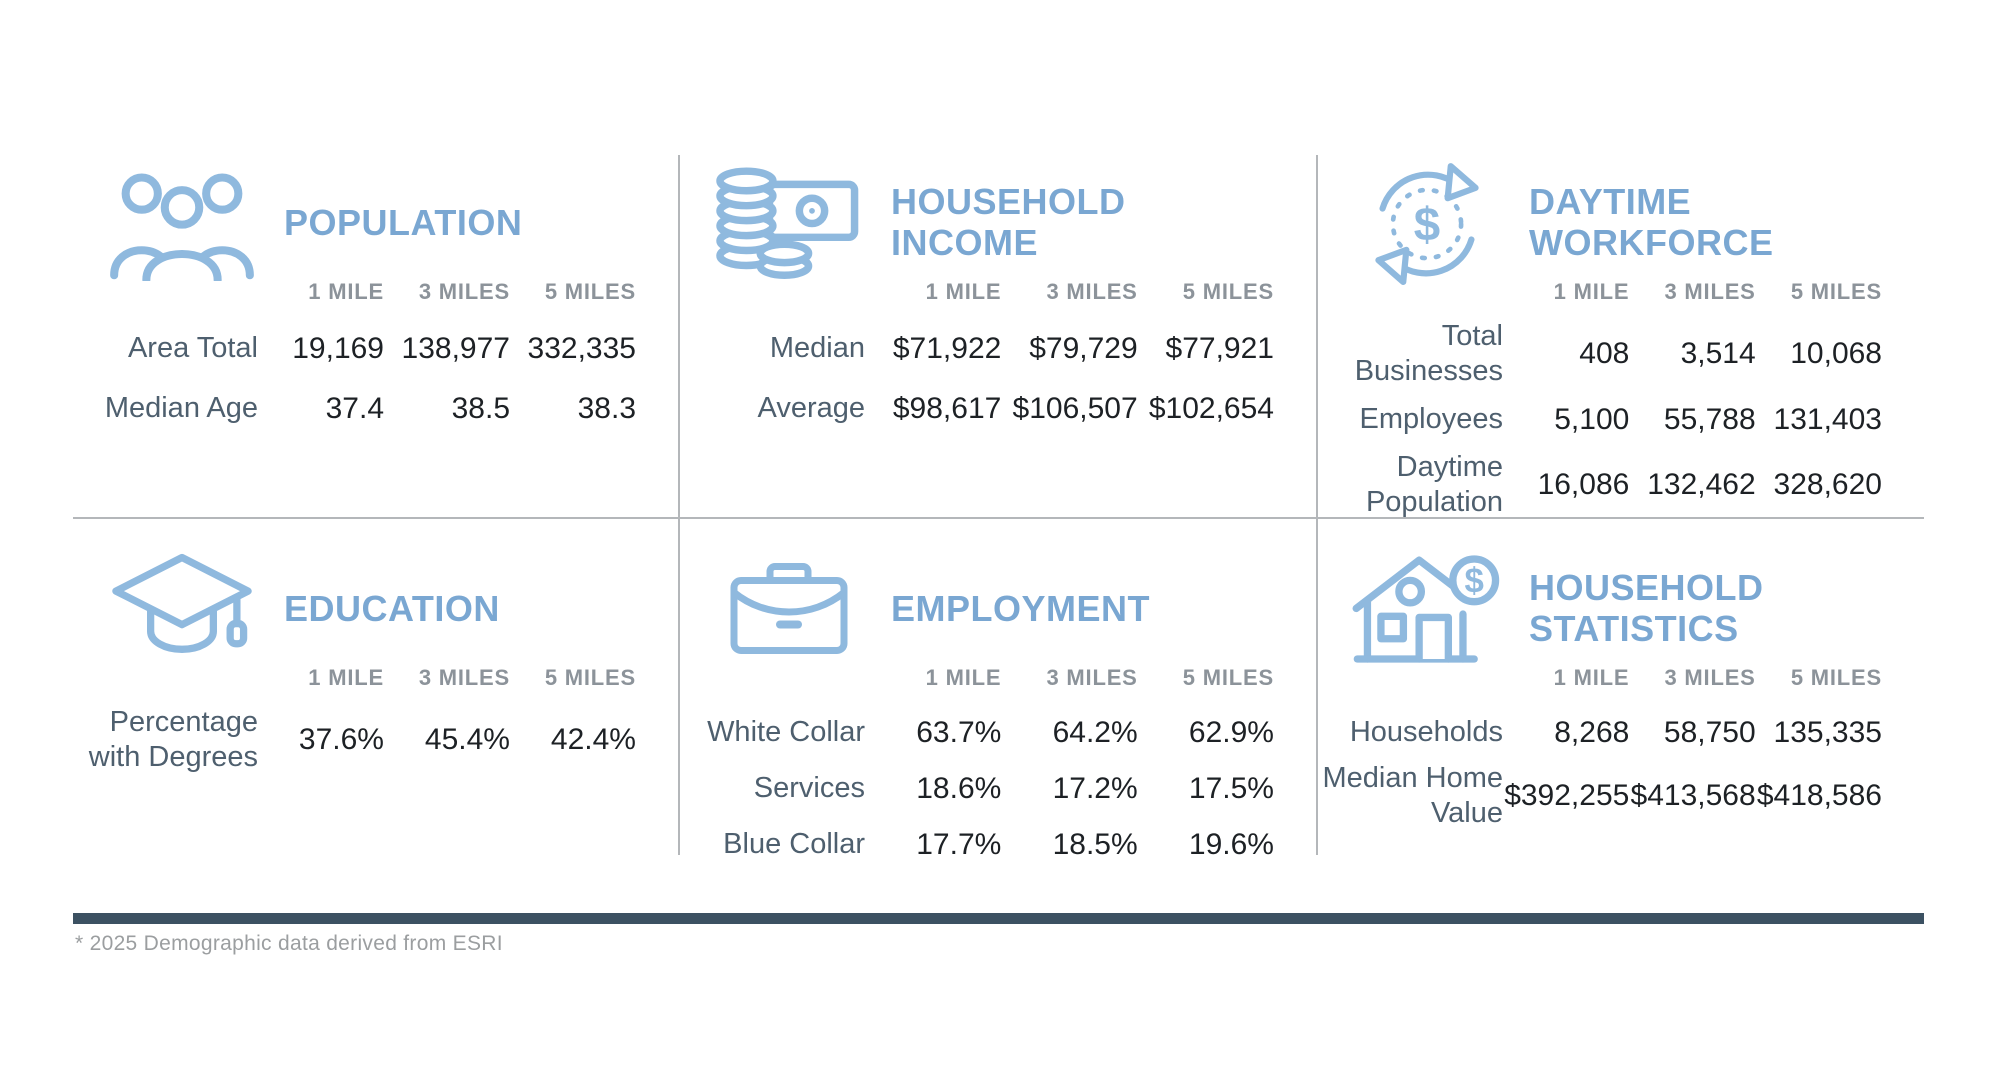  I want to click on house-dollar-icon: $, so click(1426, 609).